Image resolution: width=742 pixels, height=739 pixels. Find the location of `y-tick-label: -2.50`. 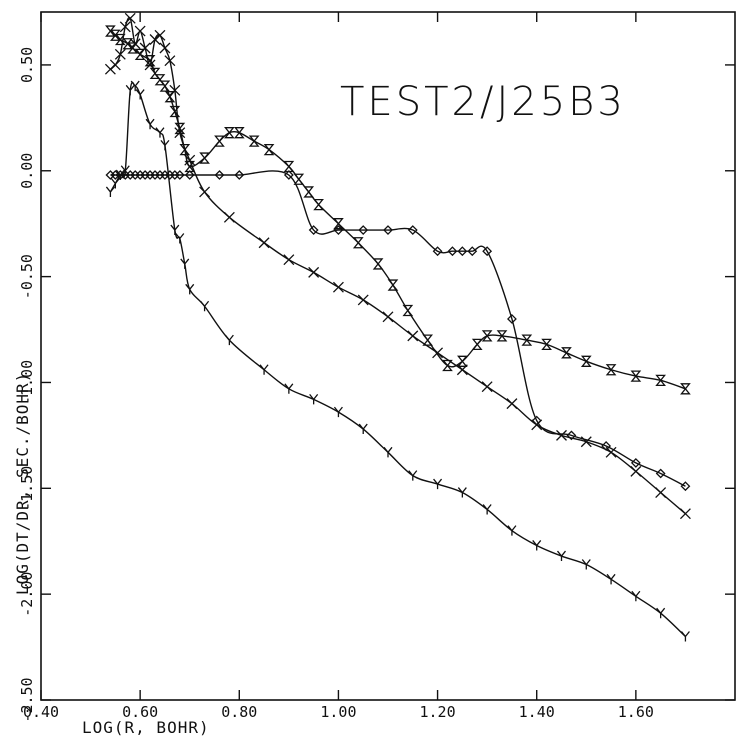

y-tick-label: -2.50 is located at coordinates (27, 699).